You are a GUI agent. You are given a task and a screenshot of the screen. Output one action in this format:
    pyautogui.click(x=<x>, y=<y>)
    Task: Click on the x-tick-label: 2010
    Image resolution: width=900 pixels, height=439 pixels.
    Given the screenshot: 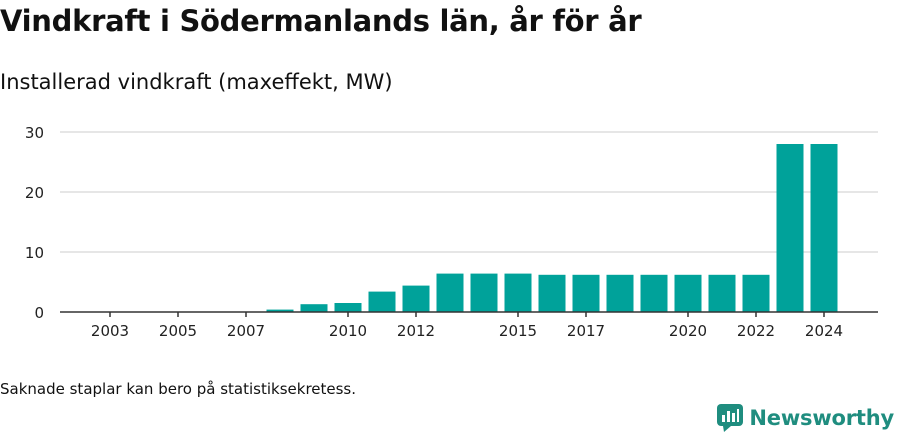 What is the action you would take?
    pyautogui.click(x=348, y=331)
    